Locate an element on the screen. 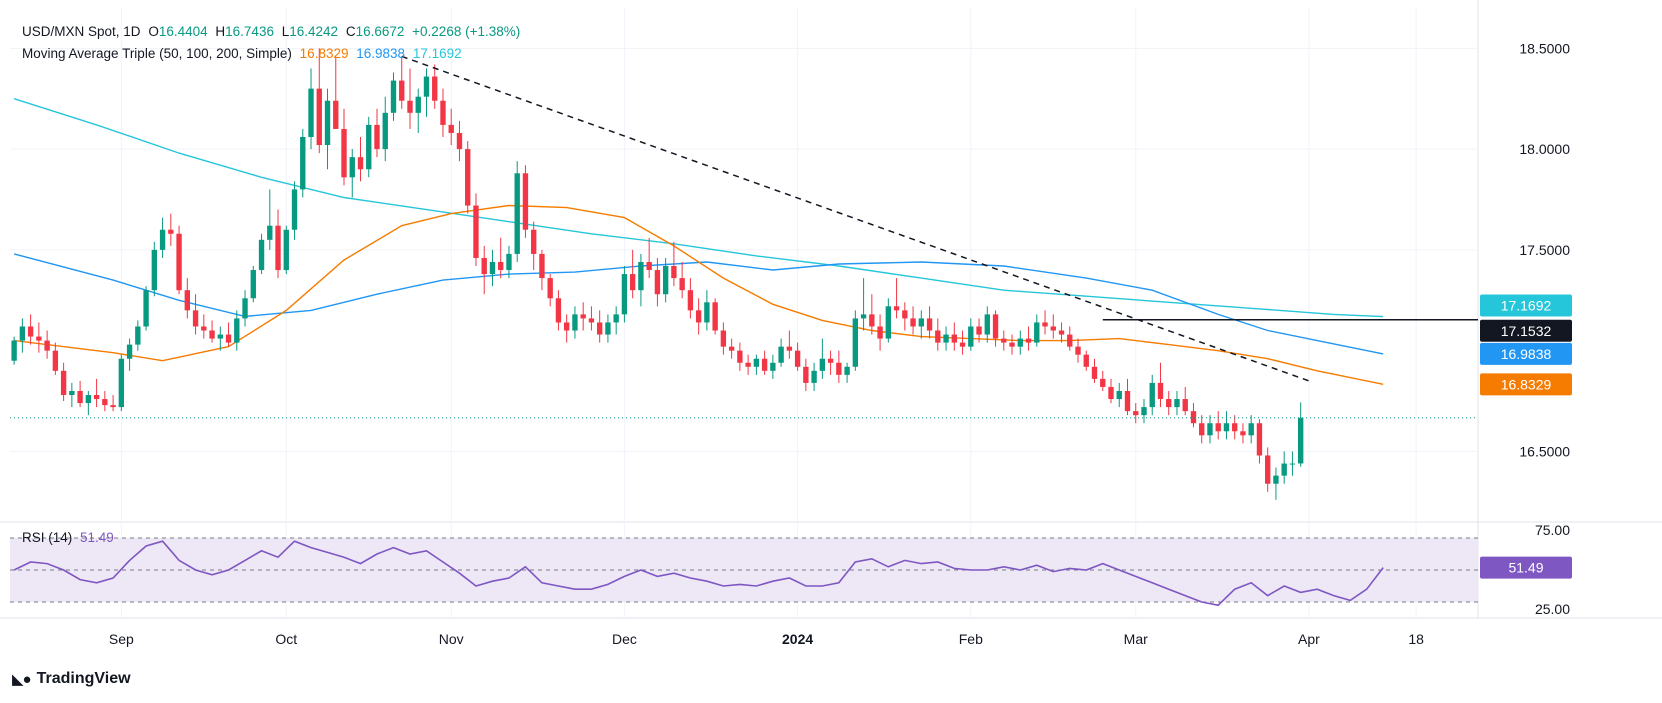 This screenshot has width=1662, height=703. close-value: 16.6672 is located at coordinates (380, 31).